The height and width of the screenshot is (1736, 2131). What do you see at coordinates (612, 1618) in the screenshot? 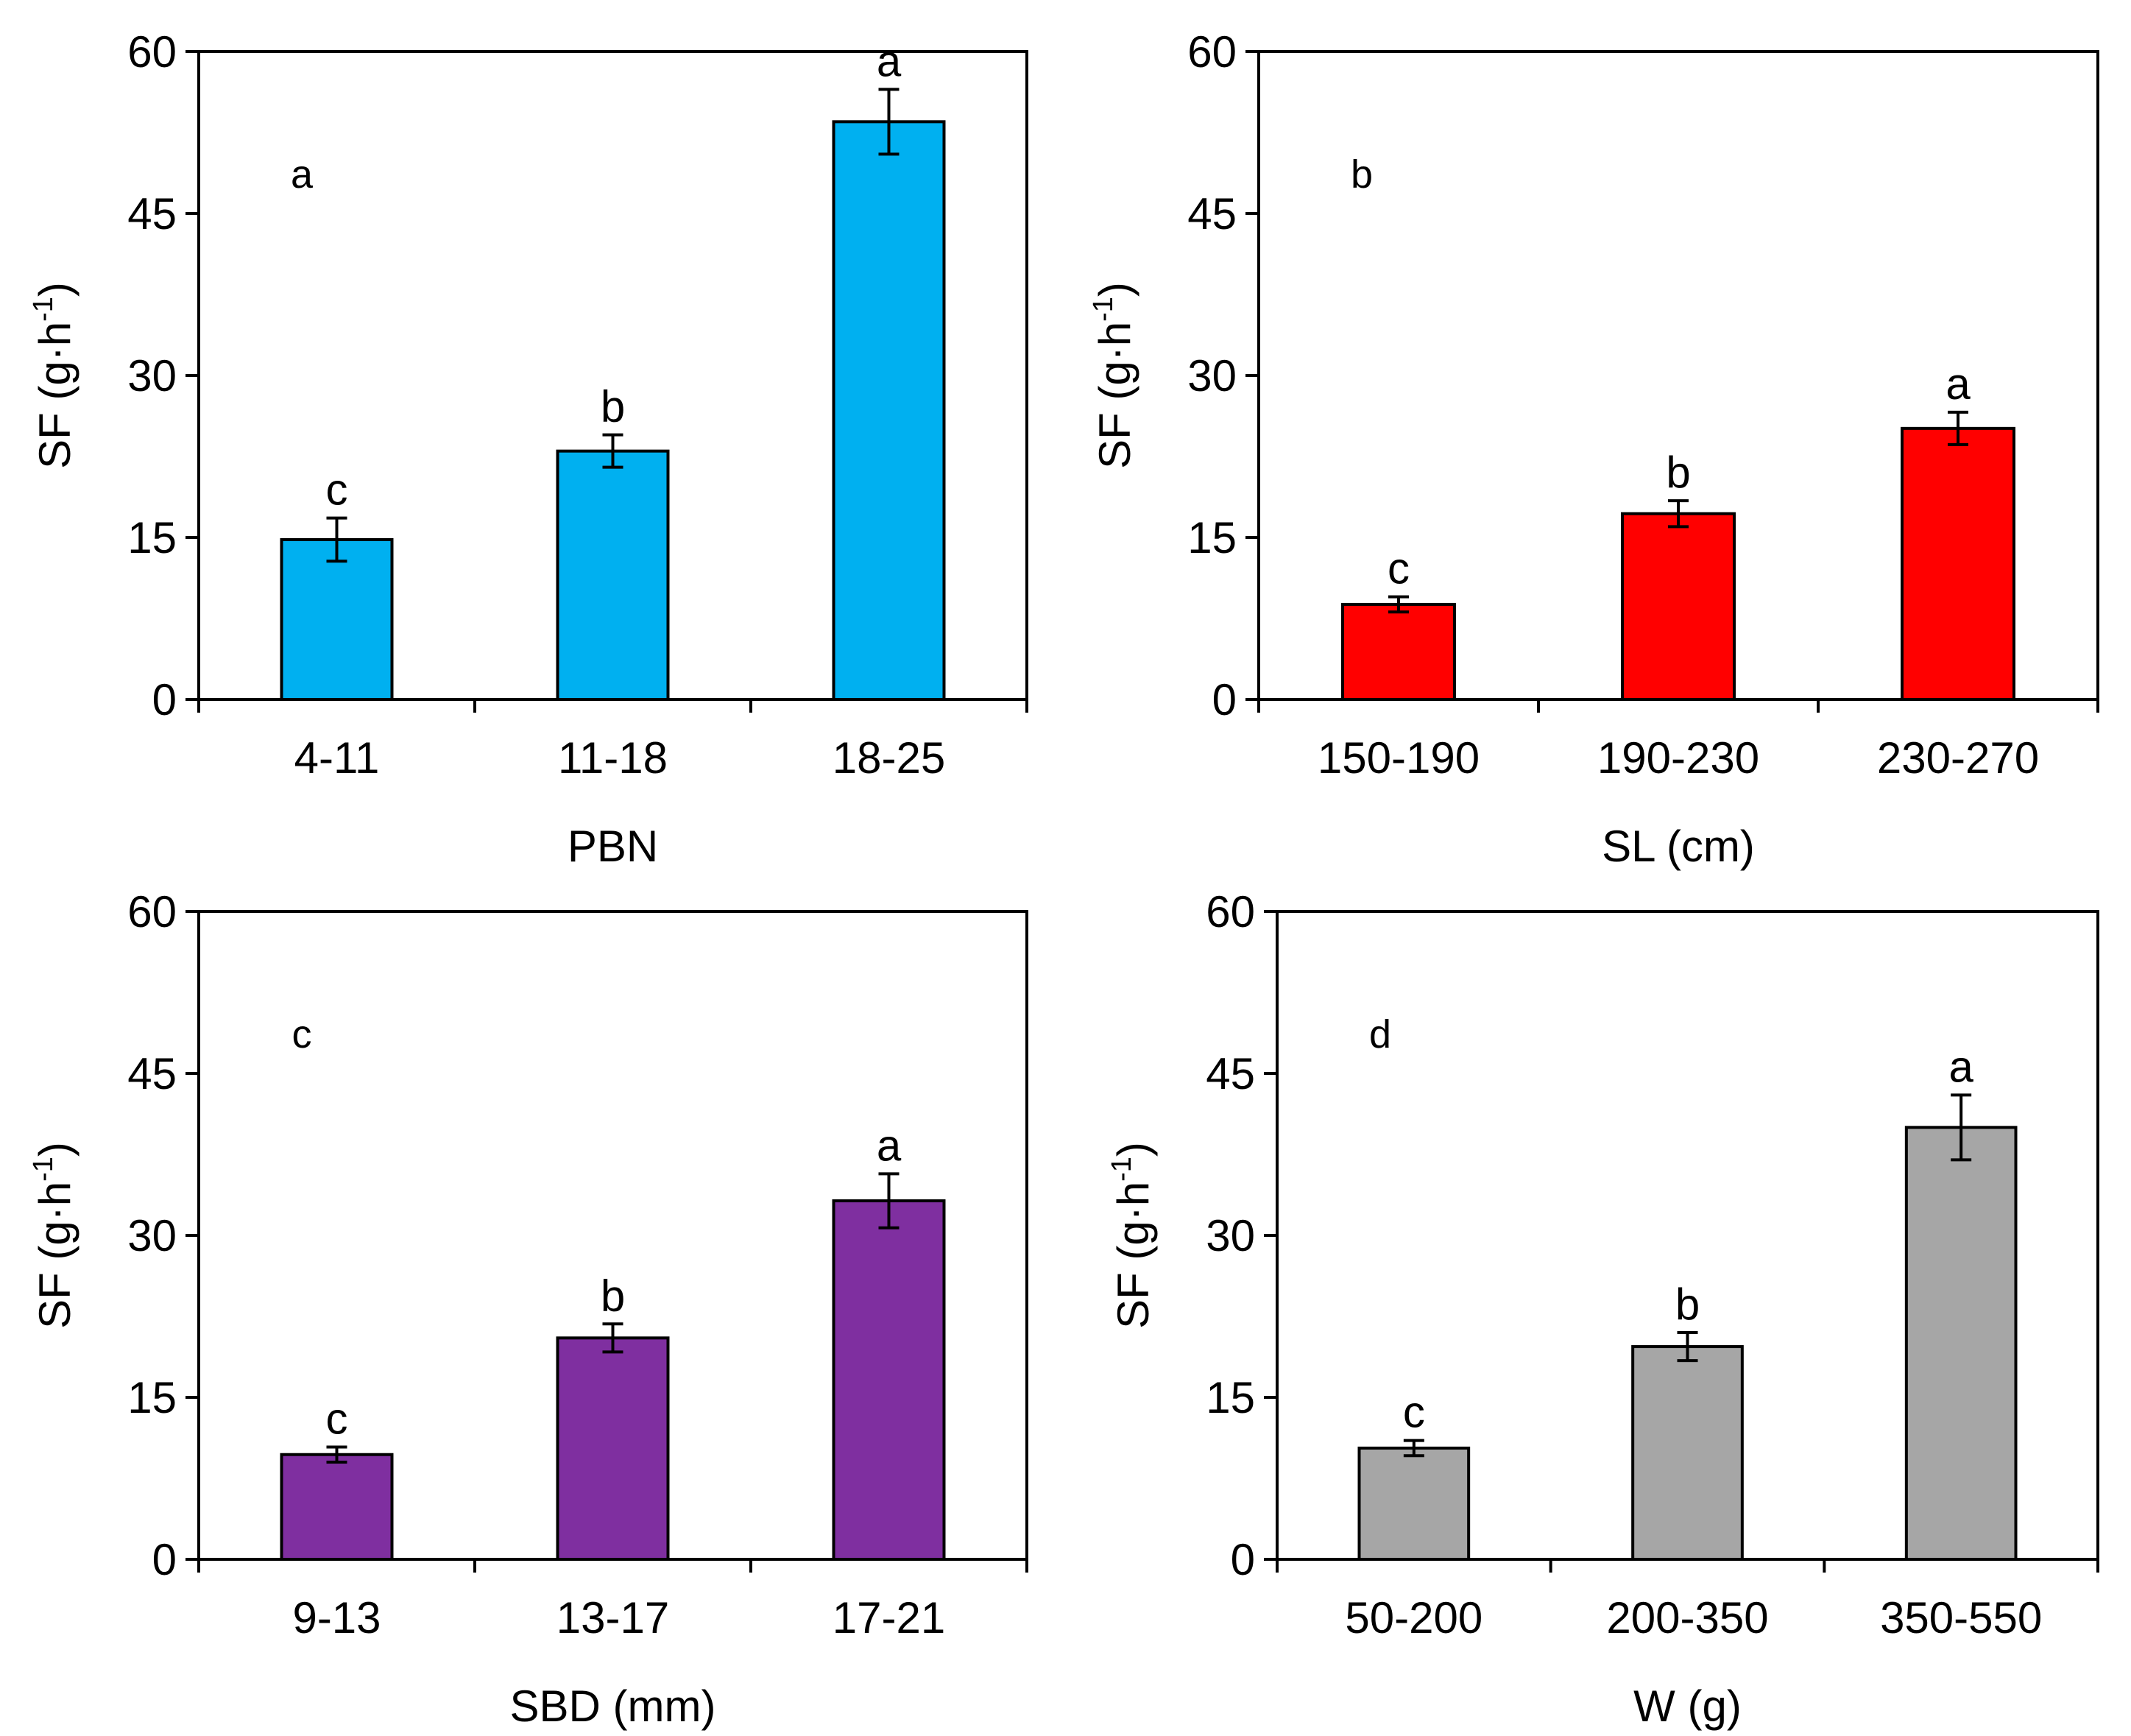
I see `x-tick-label: 13-17` at bounding box center [612, 1618].